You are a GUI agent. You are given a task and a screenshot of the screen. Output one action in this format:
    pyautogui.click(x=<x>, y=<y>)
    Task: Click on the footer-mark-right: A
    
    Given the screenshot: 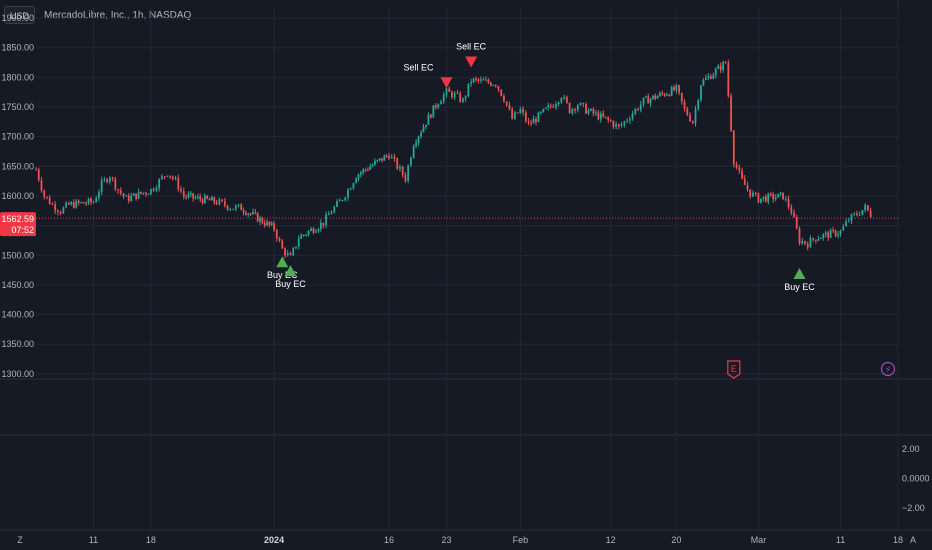 What is the action you would take?
    pyautogui.click(x=913, y=540)
    